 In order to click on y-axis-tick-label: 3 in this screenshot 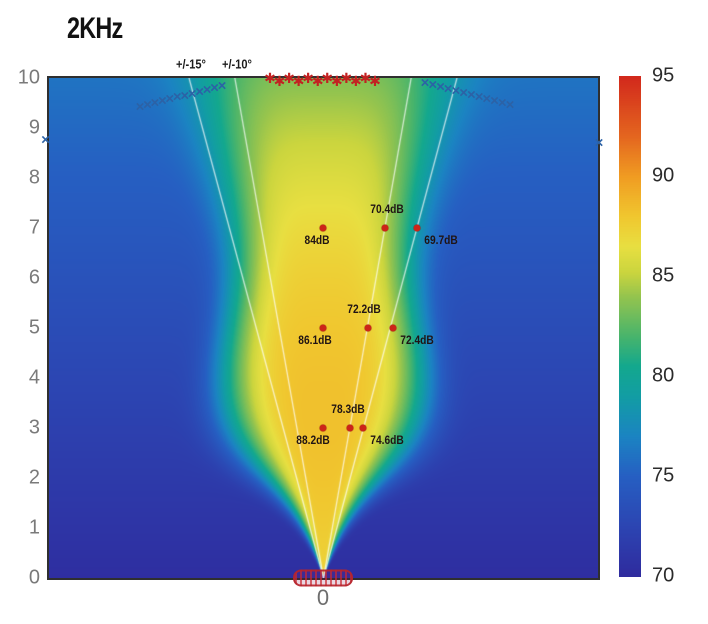, I will do `click(34, 427)`.